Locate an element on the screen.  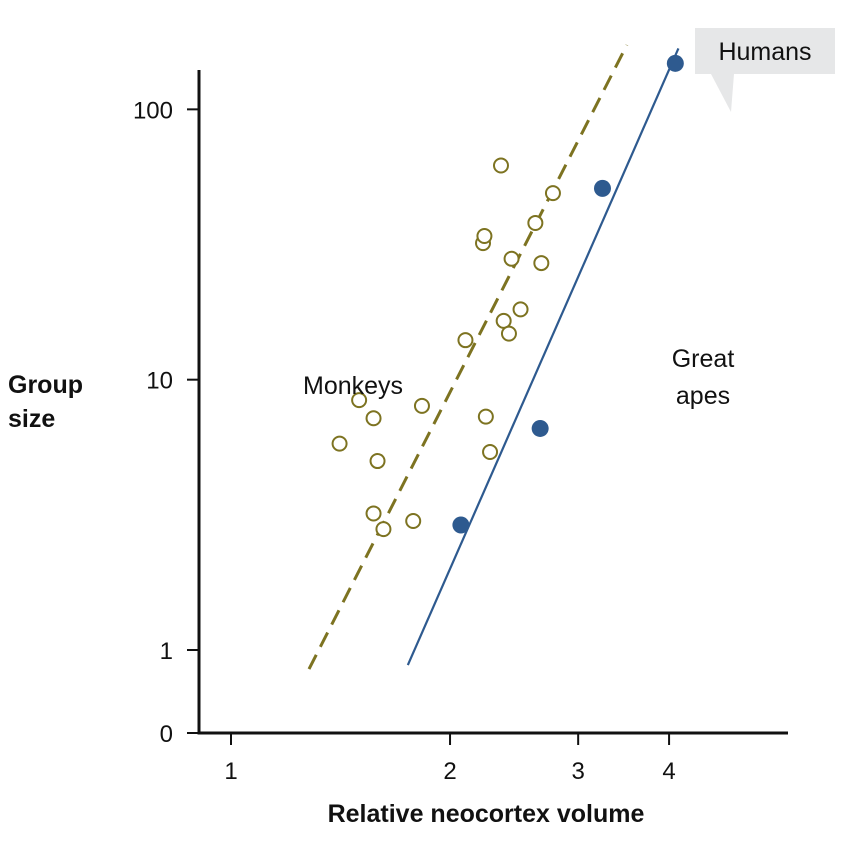
x-ticks: 1 2 3 4 is located at coordinates (450, 759).